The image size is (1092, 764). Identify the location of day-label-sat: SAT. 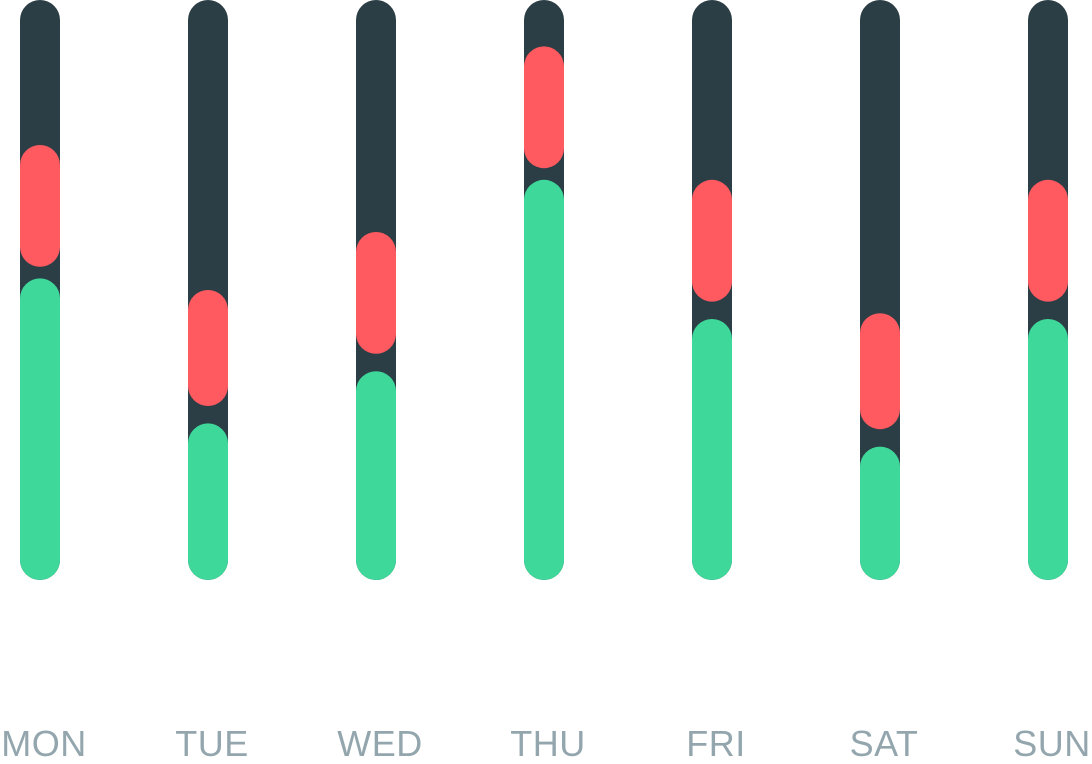
(884, 743).